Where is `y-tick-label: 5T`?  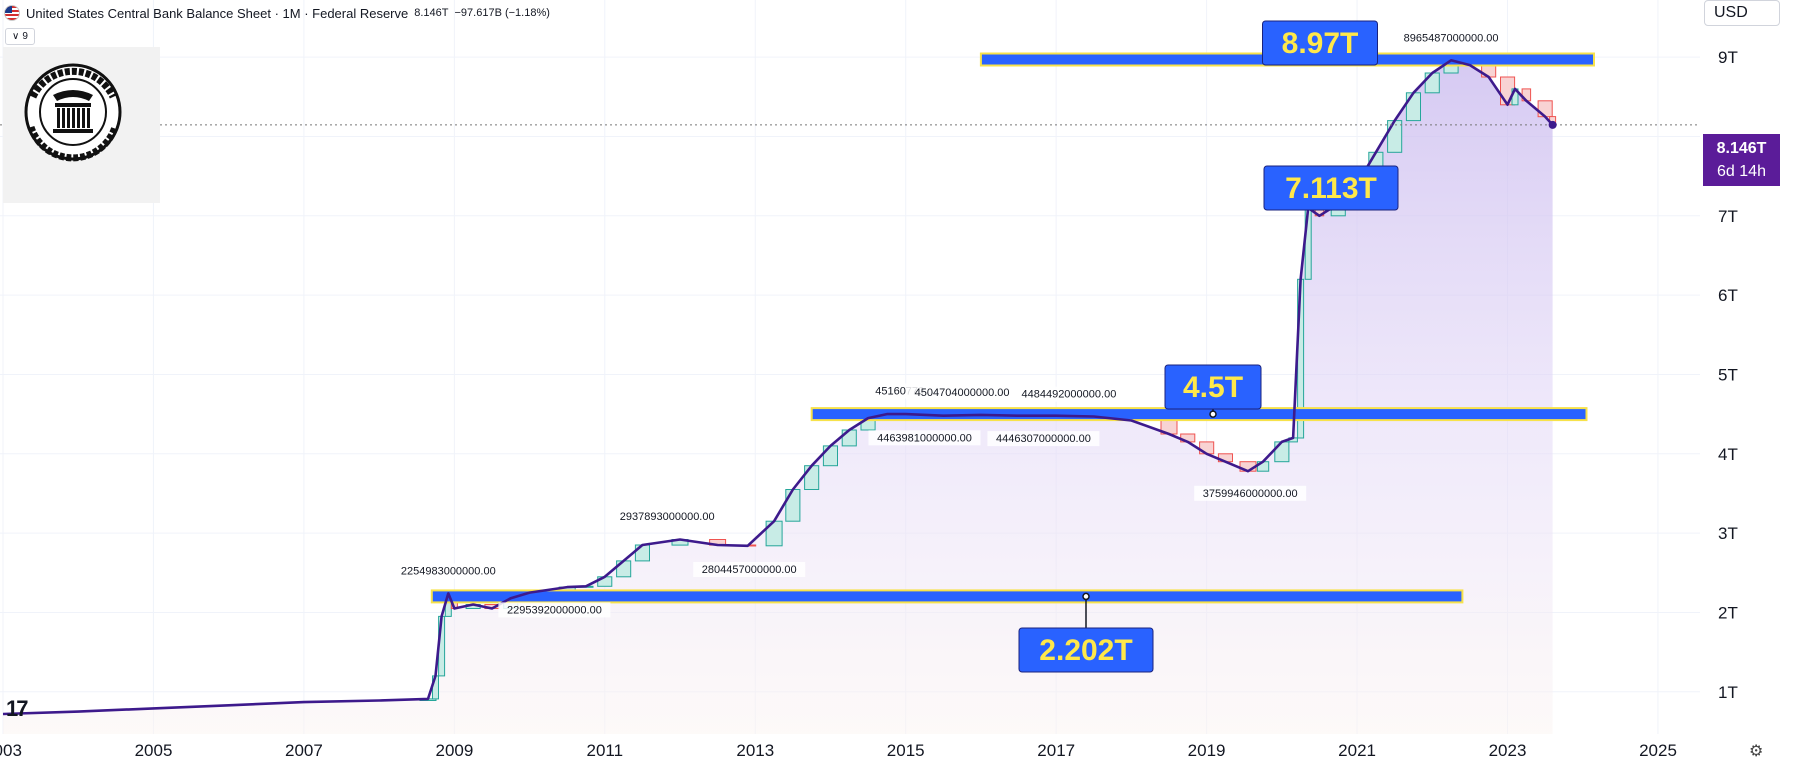 y-tick-label: 5T is located at coordinates (1728, 375).